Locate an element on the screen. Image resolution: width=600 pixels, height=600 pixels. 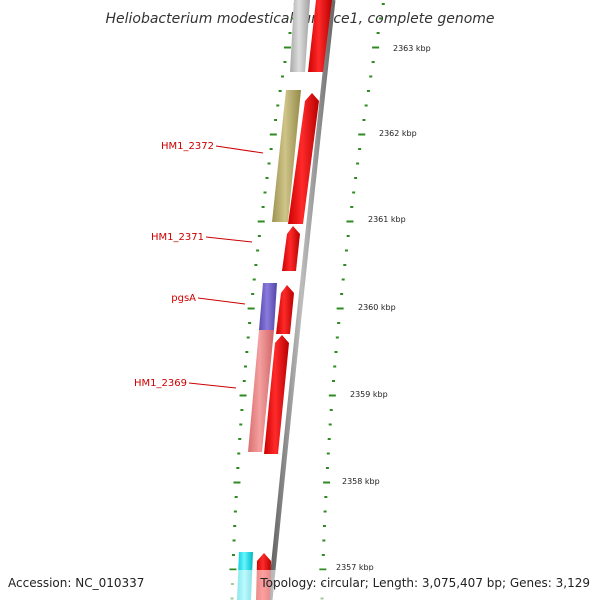
gene-label-pgsA: pgsA is located at coordinates (183, 298).